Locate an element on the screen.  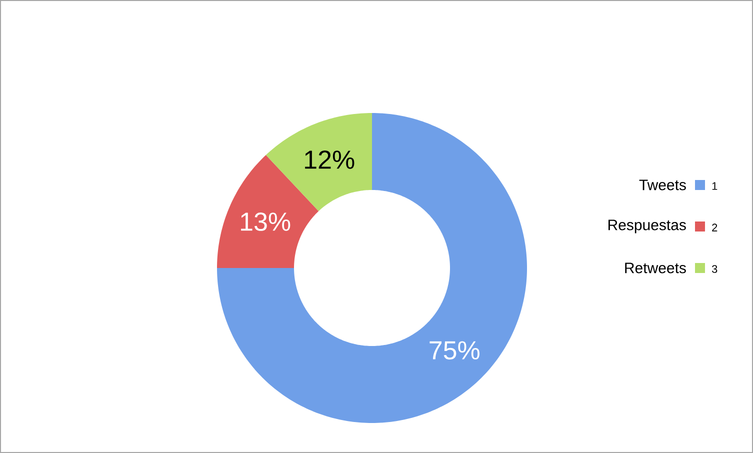
data-label: 75% is located at coordinates (455, 350).